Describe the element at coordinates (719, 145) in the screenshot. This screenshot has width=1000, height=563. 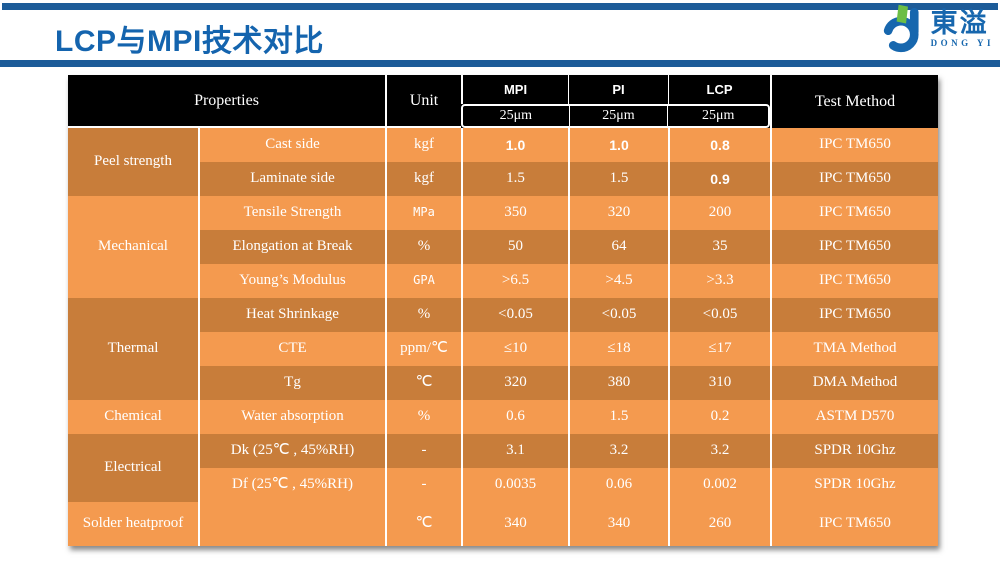
I see `lcp-value-cell: 0.8` at that location.